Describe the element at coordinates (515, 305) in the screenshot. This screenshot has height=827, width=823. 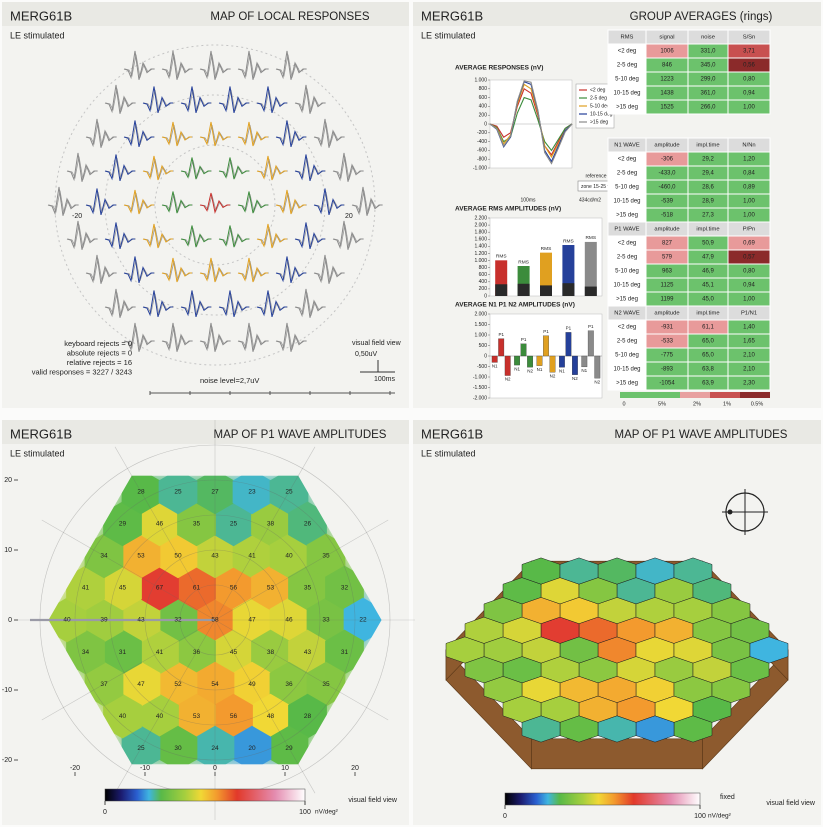
I see `chart-title: AVERAGE N1 P1 N2 AMPLITUDES (nV)` at that location.